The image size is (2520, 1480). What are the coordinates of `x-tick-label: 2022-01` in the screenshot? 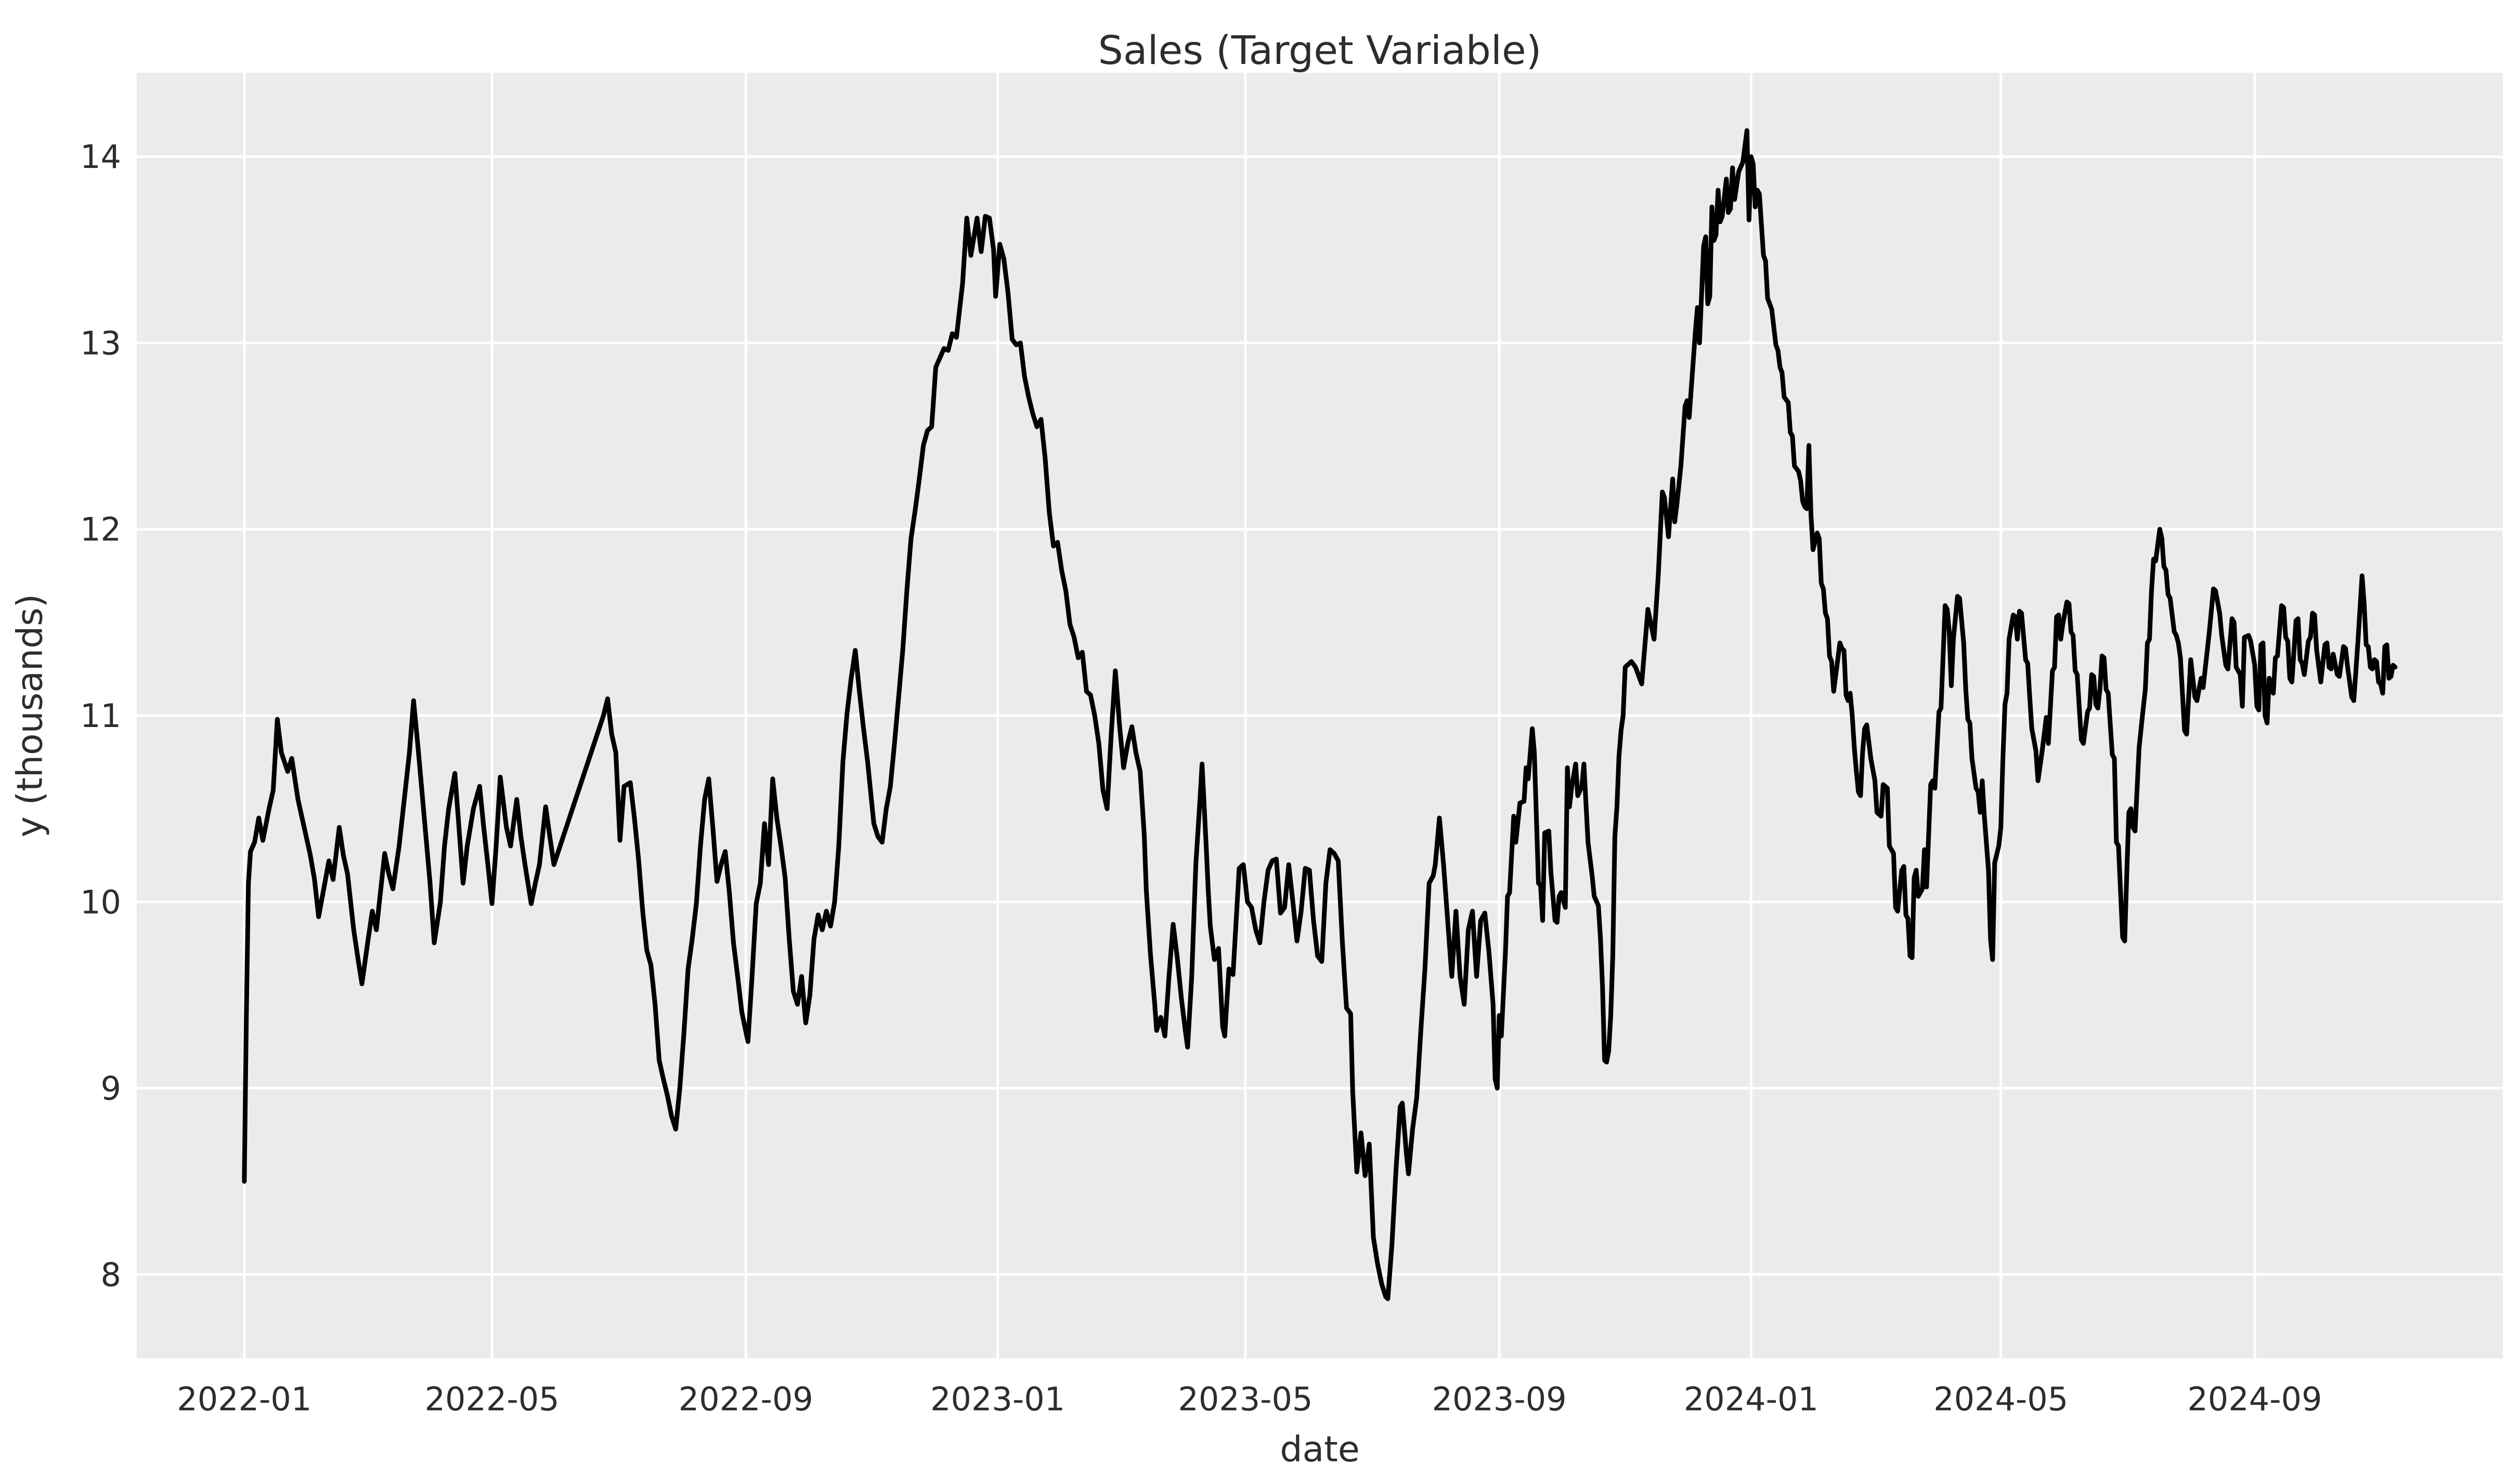 It's located at (244, 1399).